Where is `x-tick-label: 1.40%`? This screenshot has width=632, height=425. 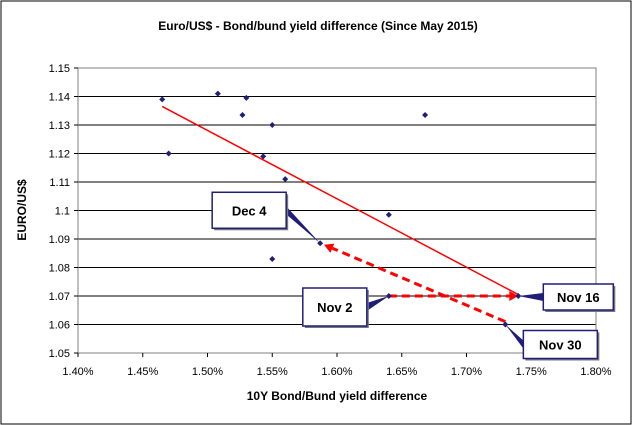
x-tick-label: 1.40% is located at coordinates (77, 372).